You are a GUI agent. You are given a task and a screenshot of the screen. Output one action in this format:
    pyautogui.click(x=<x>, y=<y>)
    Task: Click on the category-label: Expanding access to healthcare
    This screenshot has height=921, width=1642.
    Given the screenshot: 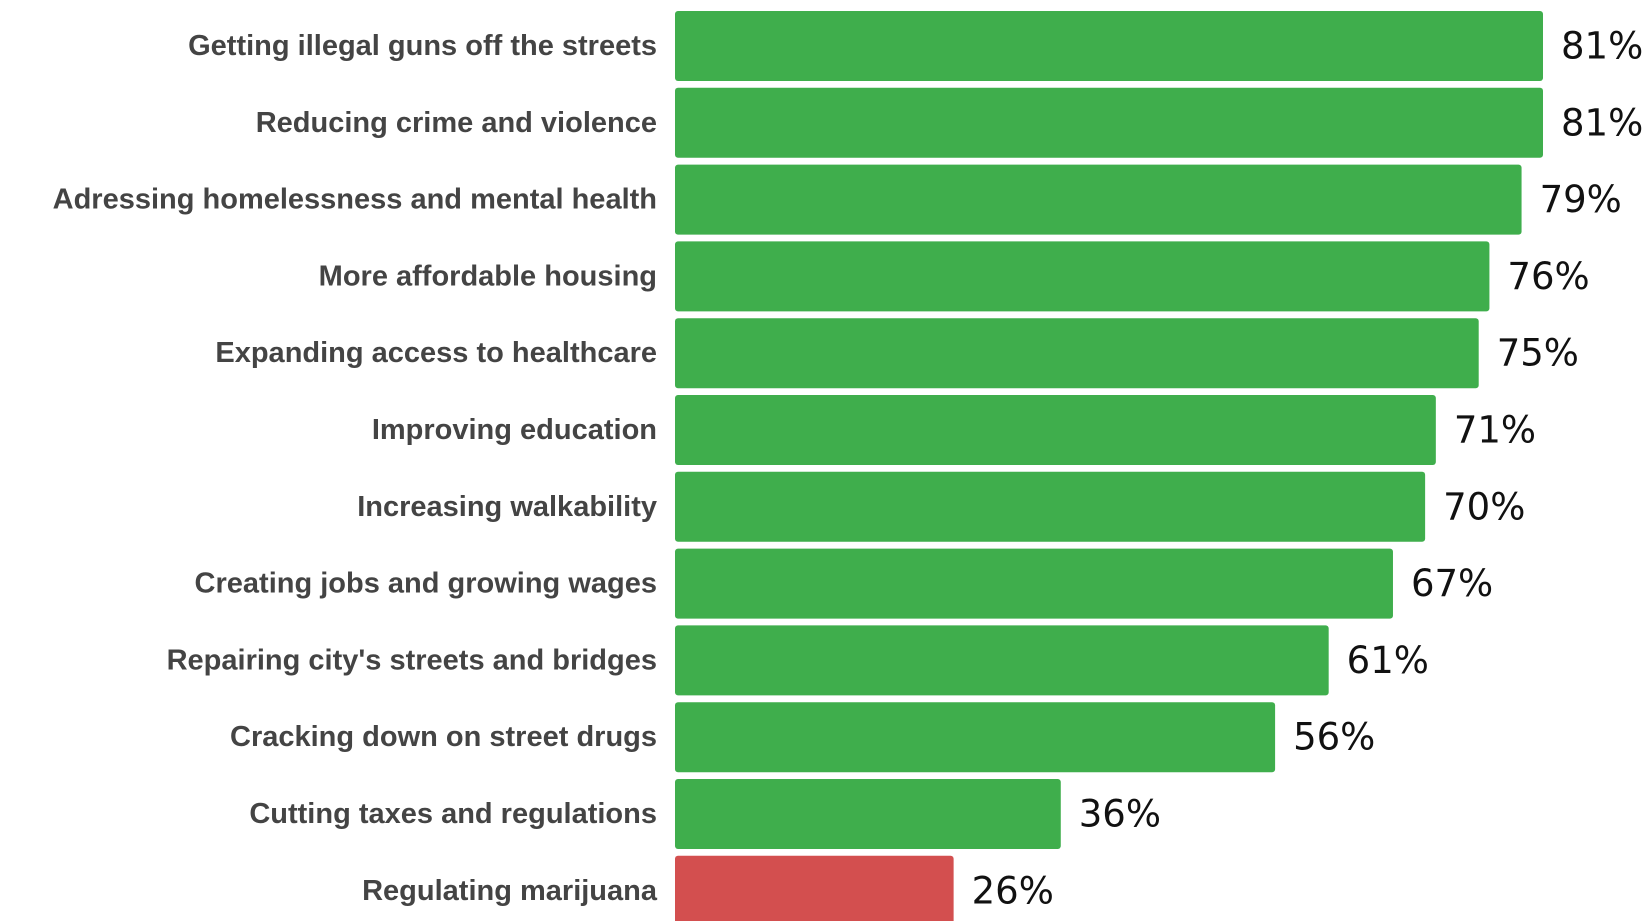 What is the action you would take?
    pyautogui.click(x=436, y=353)
    